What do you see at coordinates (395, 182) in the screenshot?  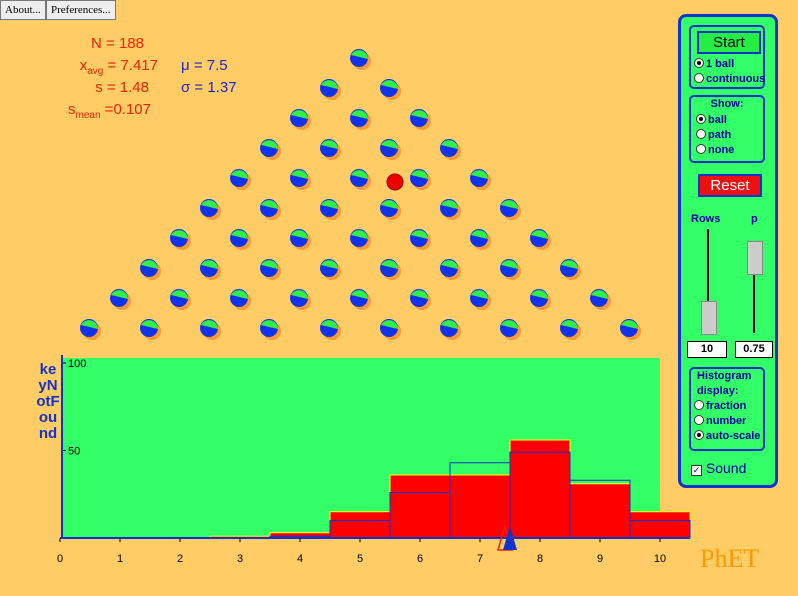 I see `ball` at bounding box center [395, 182].